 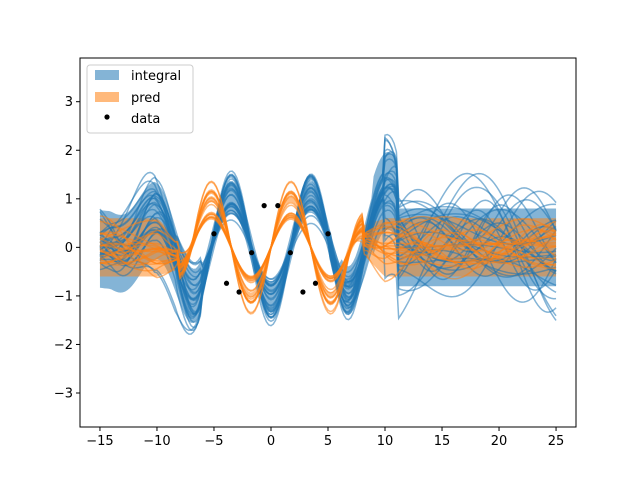 I want to click on legend-box, so click(x=140, y=99).